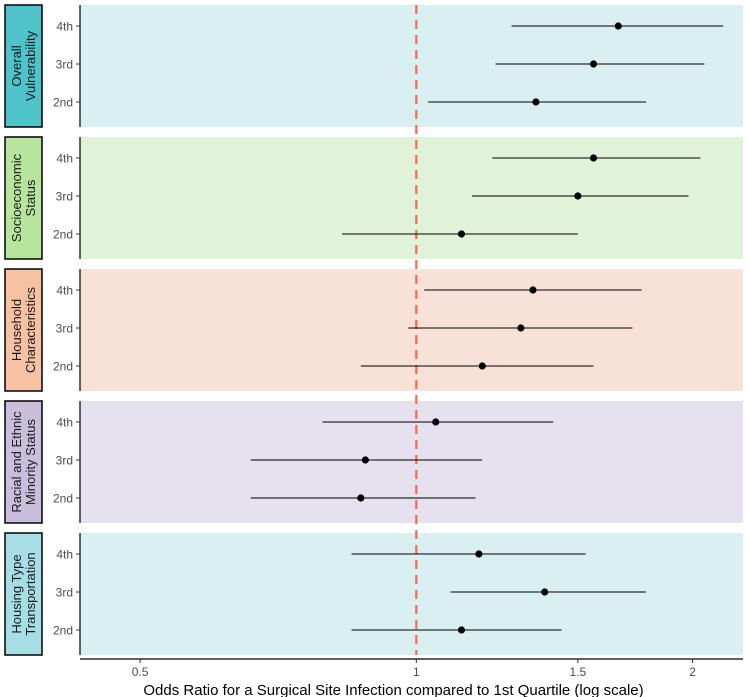 This screenshot has height=697, width=748. Describe the element at coordinates (30, 593) in the screenshot. I see `strip-label-line: Transportation` at that location.